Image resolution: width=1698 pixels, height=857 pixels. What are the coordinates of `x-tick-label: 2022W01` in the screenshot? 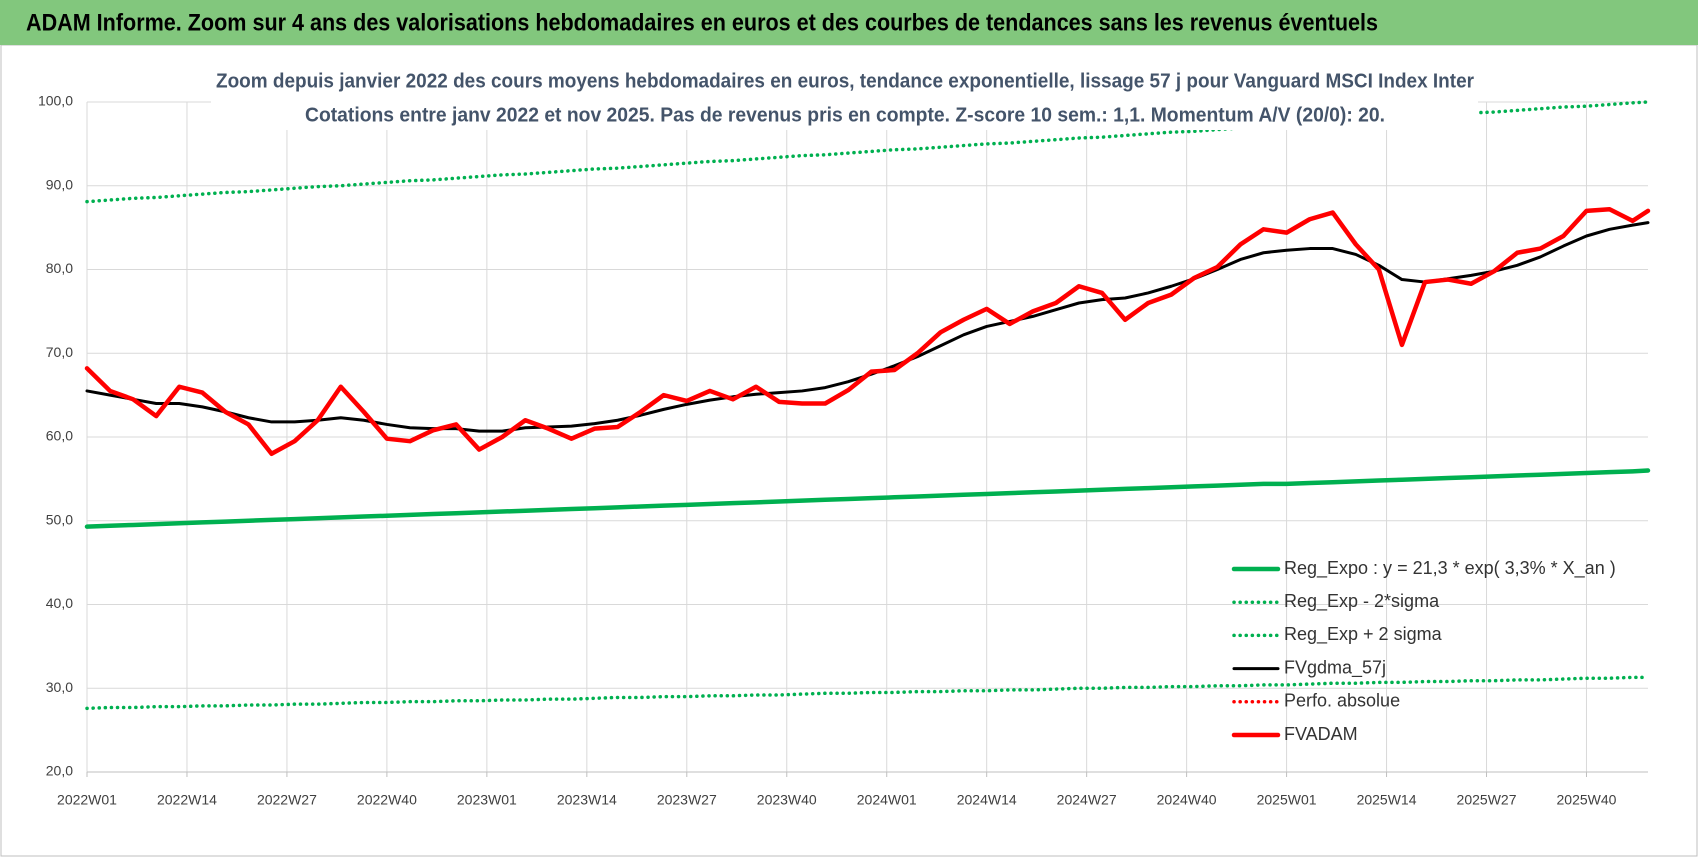 It's located at (87, 800).